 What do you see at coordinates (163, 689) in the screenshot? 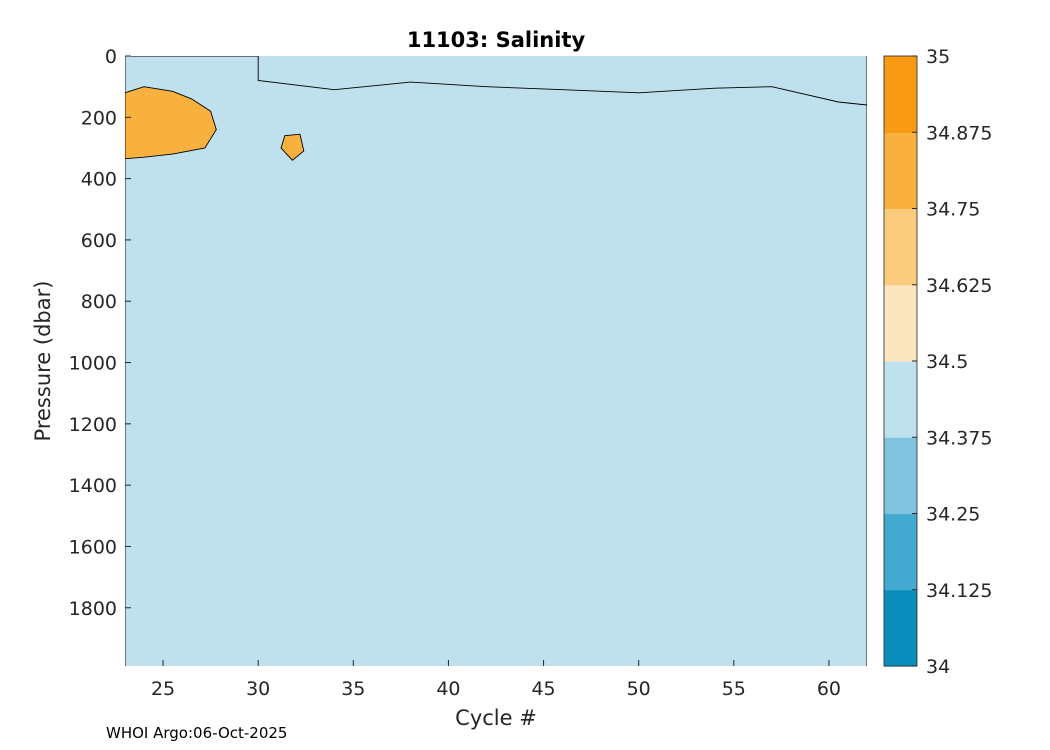
I see `x-tick-label: 25` at bounding box center [163, 689].